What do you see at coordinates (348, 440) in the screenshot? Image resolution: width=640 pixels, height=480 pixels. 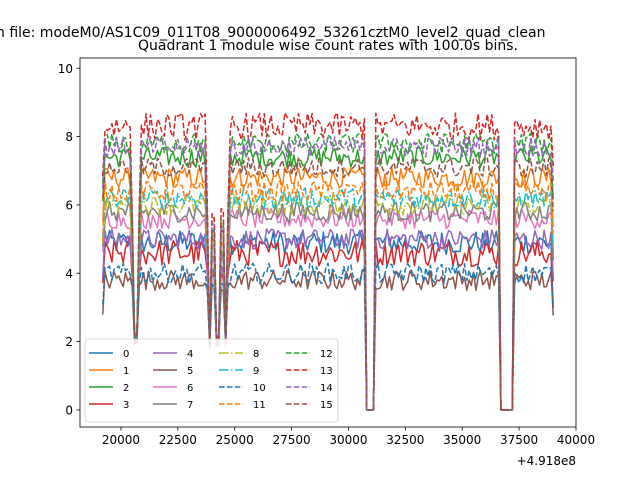 I see `x-tick-label: 30000` at bounding box center [348, 440].